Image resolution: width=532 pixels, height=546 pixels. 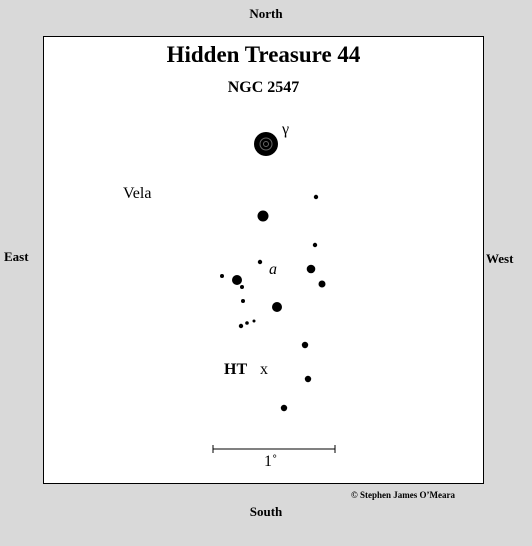 What do you see at coordinates (266, 13) in the screenshot?
I see `north-label: North` at bounding box center [266, 13].